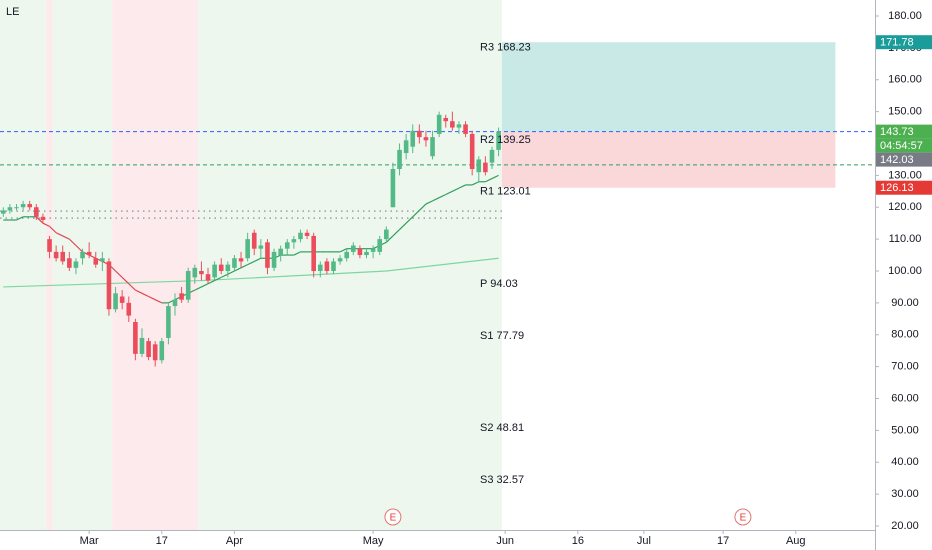 The image size is (932, 550). I want to click on x-tick-label: 16, so click(578, 541).